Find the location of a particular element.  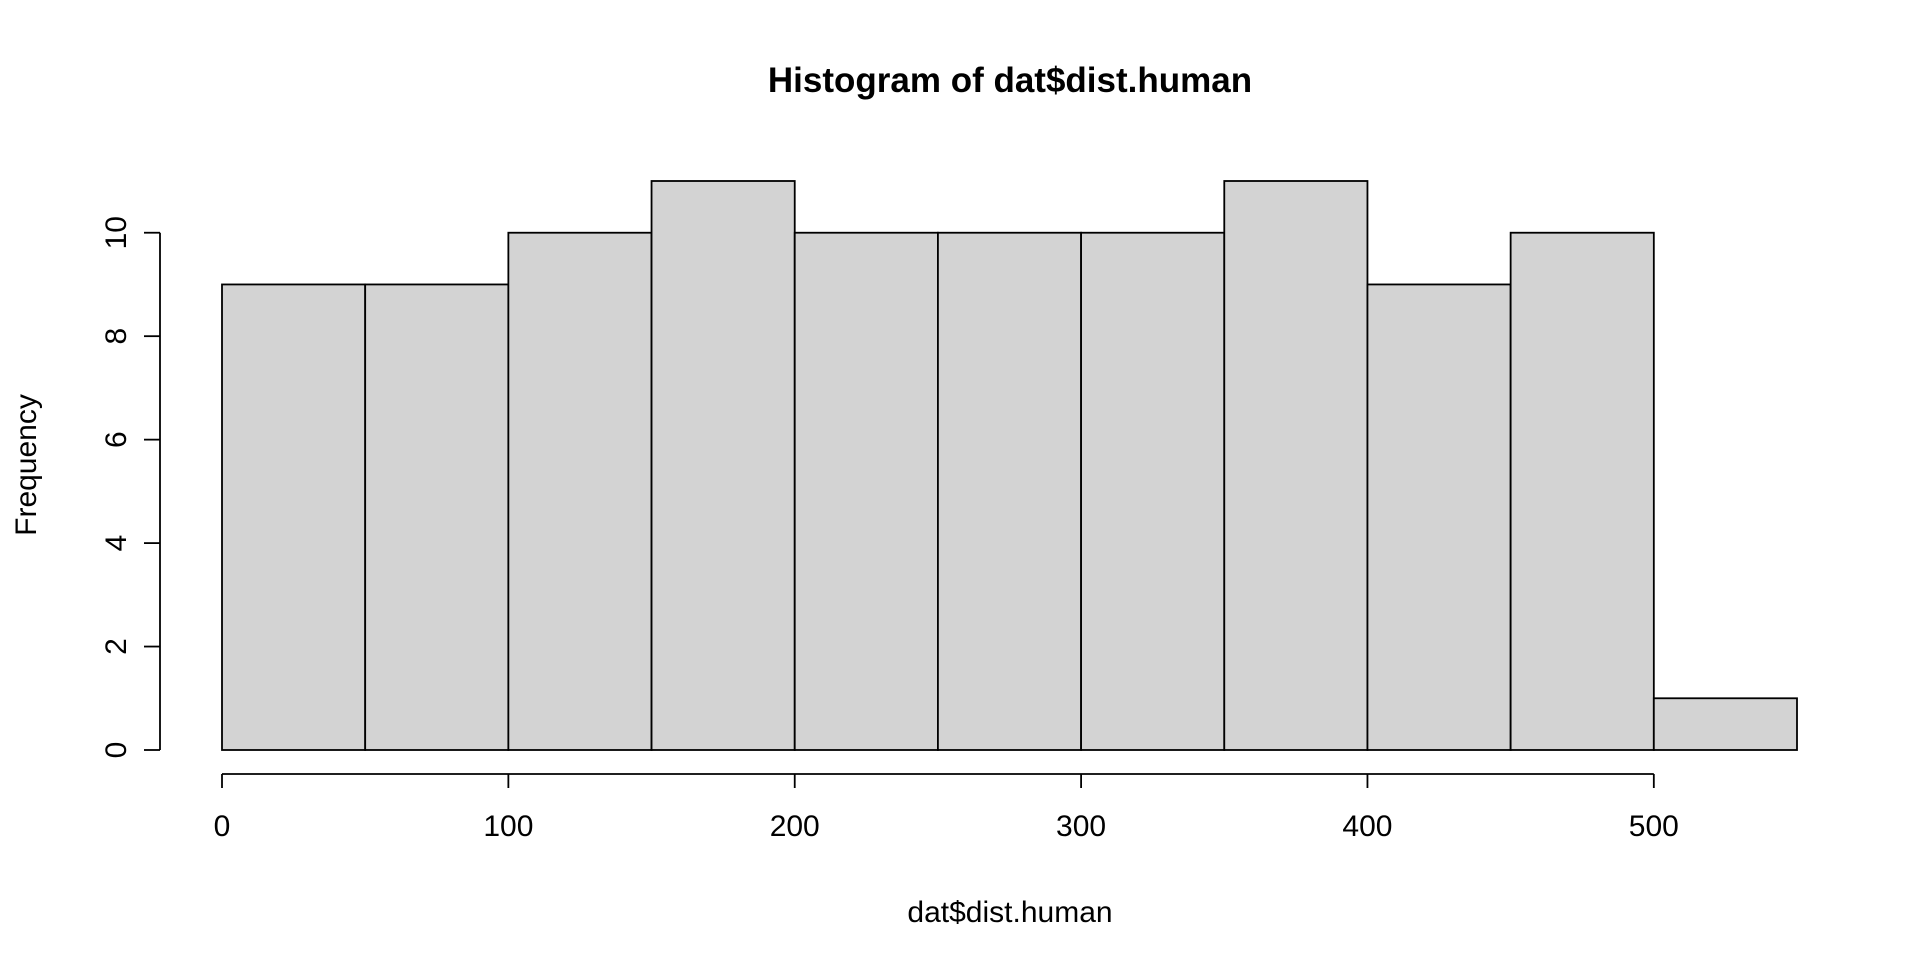

x-tick-label: 100 is located at coordinates (508, 826).